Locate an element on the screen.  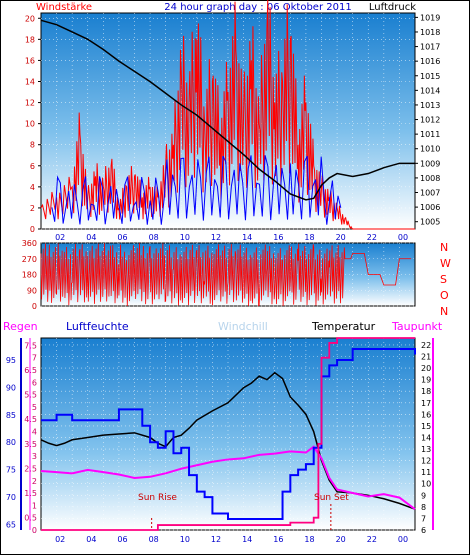
y-regen-tick-label: 7.5 is located at coordinates (30, 345).